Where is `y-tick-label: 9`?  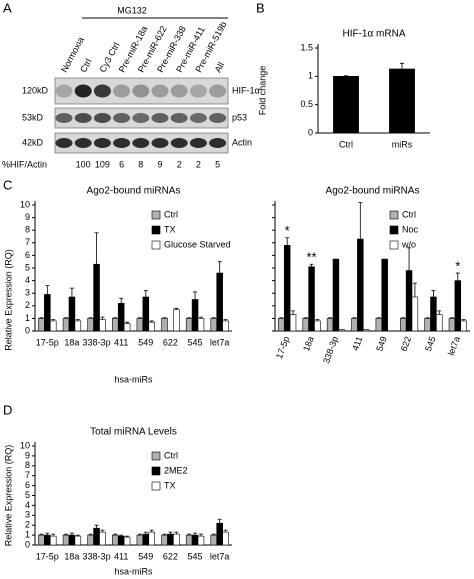 y-tick-label: 9 is located at coordinates (27, 455).